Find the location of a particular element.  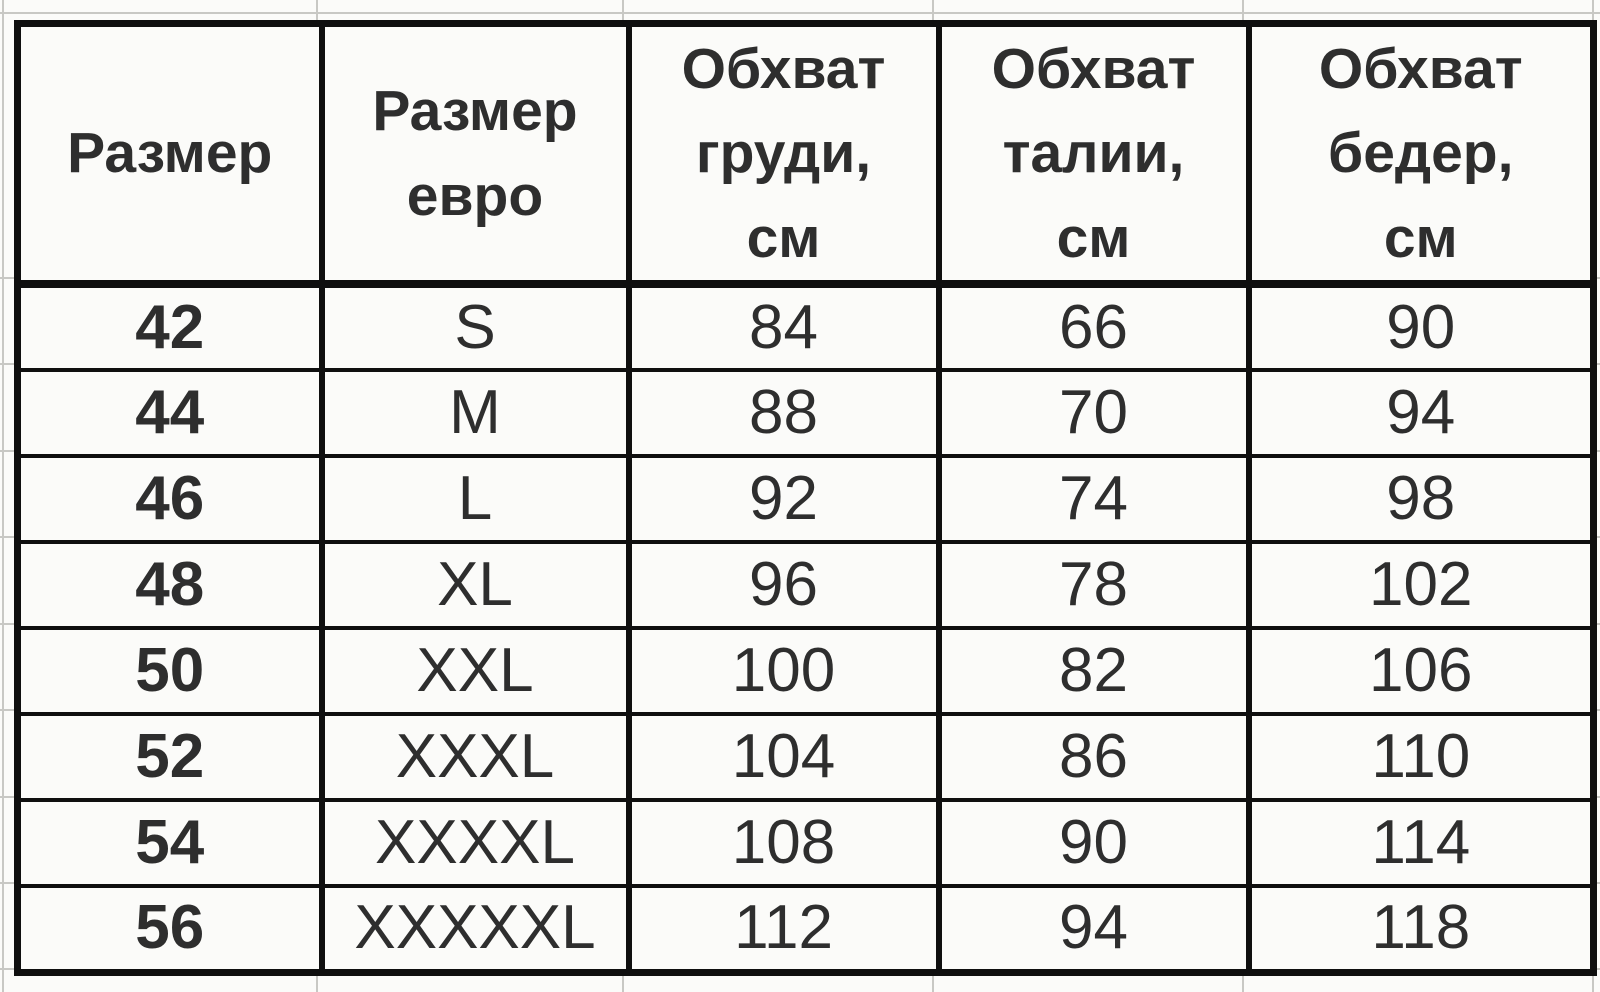

table-row: 48 XL 96 78 102 is located at coordinates (805, 585).